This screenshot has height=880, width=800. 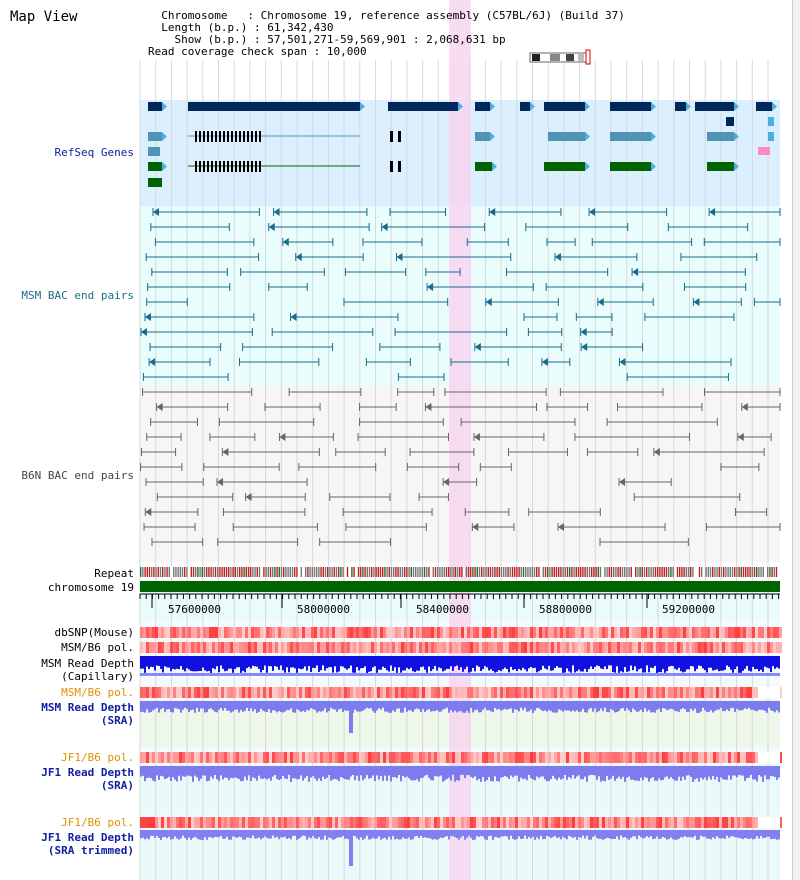 I want to click on ideogram-band, so click(x=536, y=57).